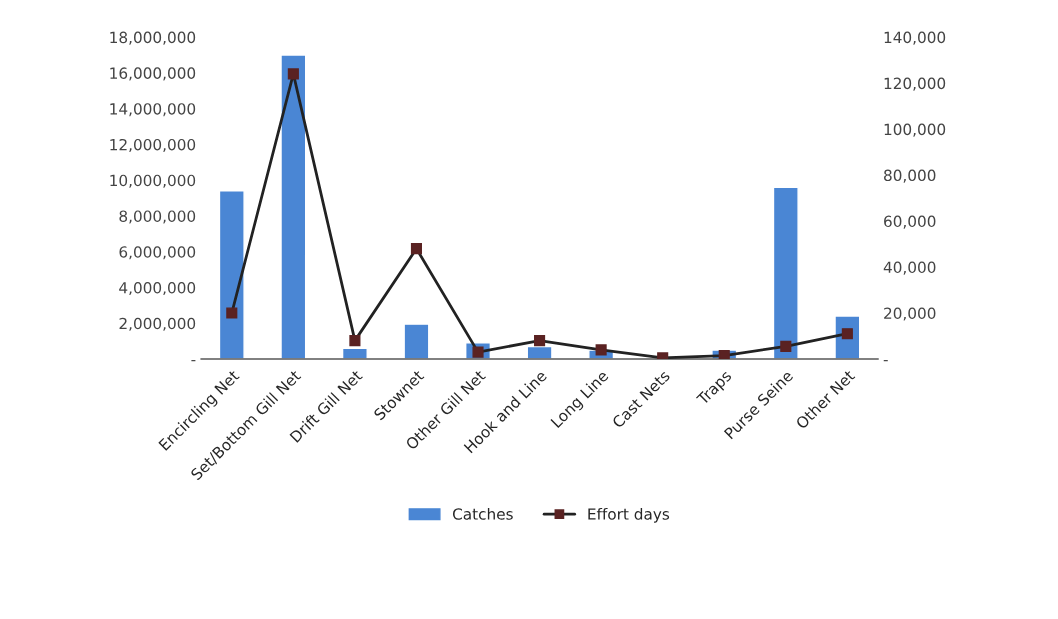  What do you see at coordinates (157, 288) in the screenshot?
I see `y-tick-label: 4,000,000` at bounding box center [157, 288].